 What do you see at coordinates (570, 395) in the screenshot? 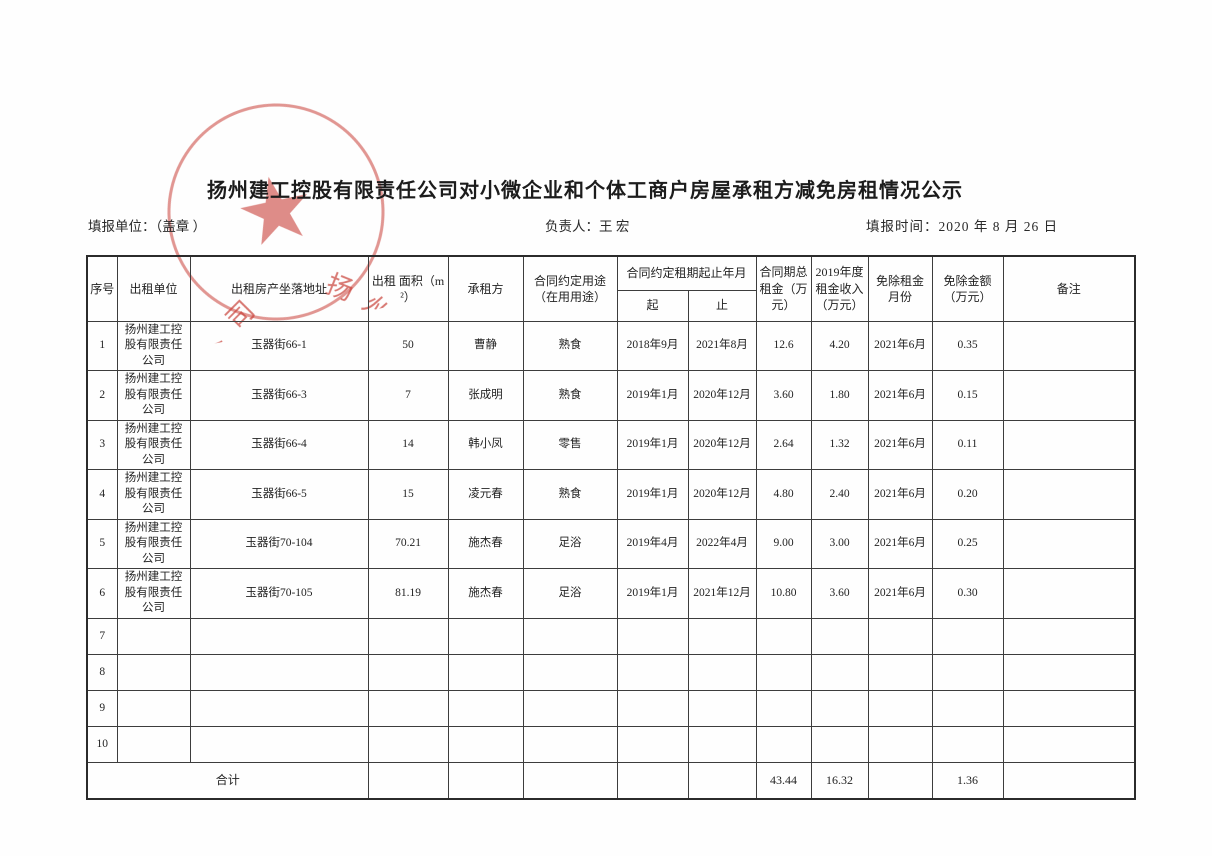
I see `cell-usage: 熟食` at bounding box center [570, 395].